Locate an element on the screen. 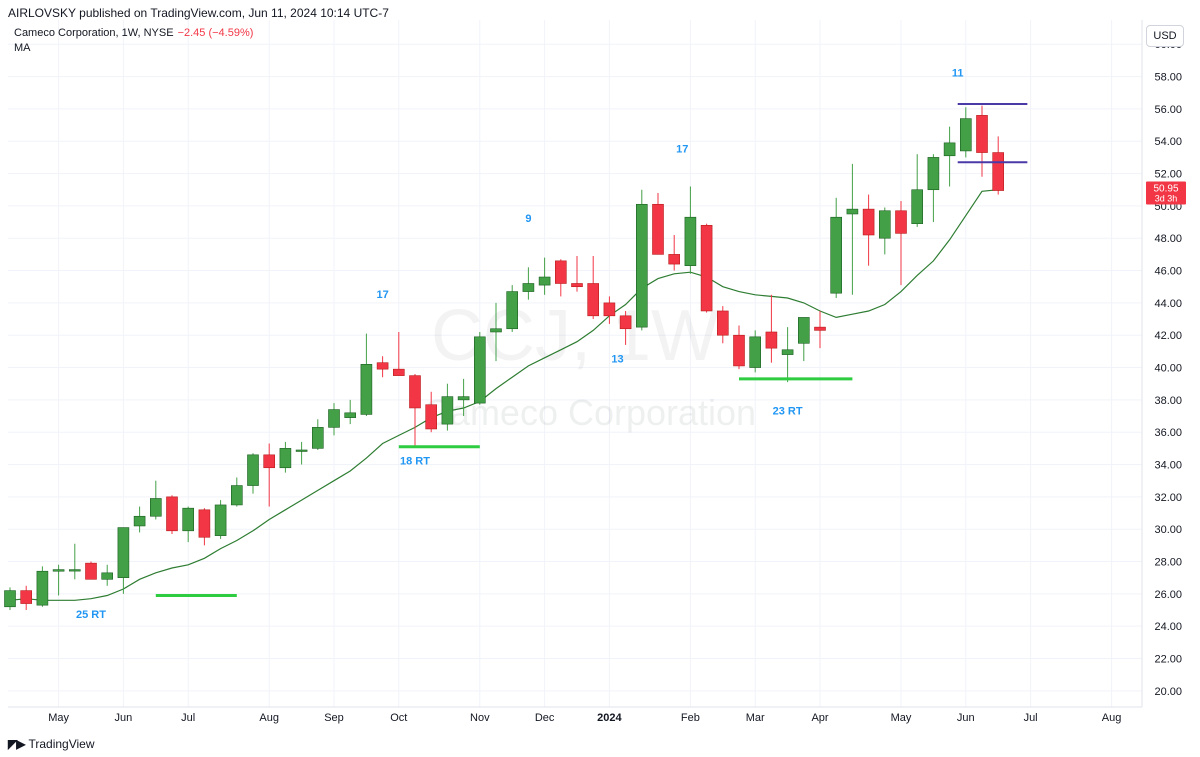  x-tick-label: Sep is located at coordinates (334, 718).